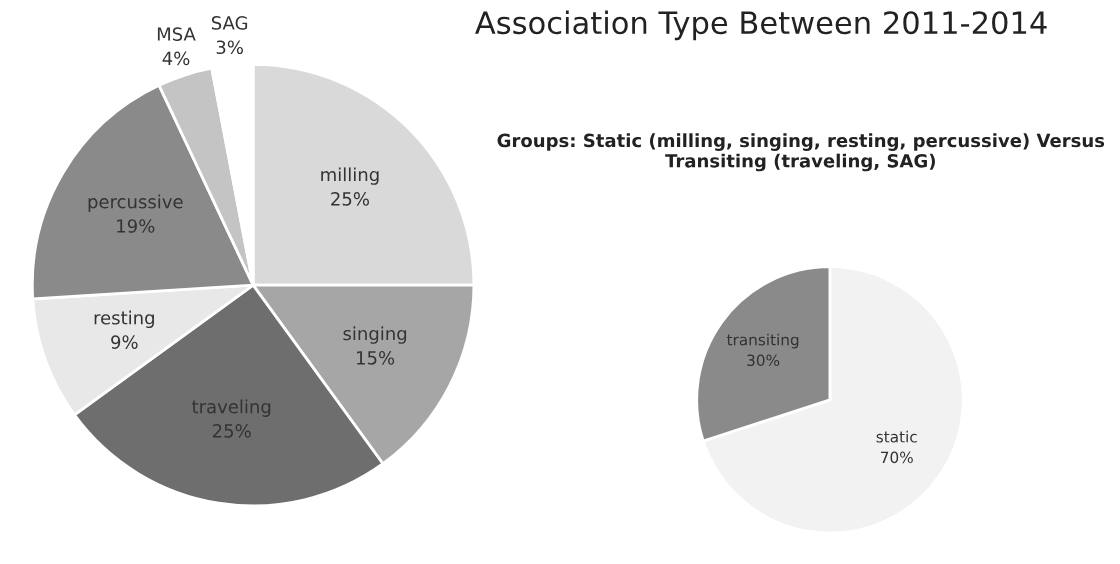 The width and height of the screenshot is (1120, 564). What do you see at coordinates (229, 23) in the screenshot?
I see `slice-label: SAG` at bounding box center [229, 23].